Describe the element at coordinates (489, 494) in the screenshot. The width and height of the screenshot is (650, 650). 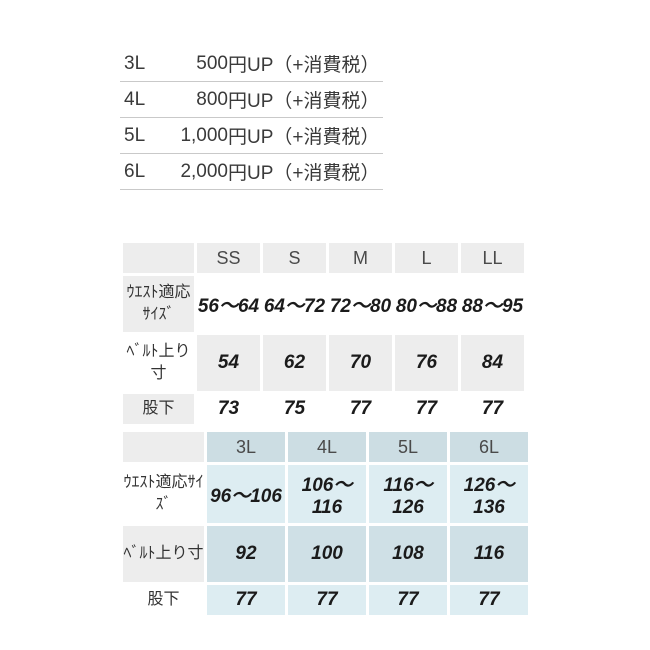
I see `value-cell: 126～136` at that location.